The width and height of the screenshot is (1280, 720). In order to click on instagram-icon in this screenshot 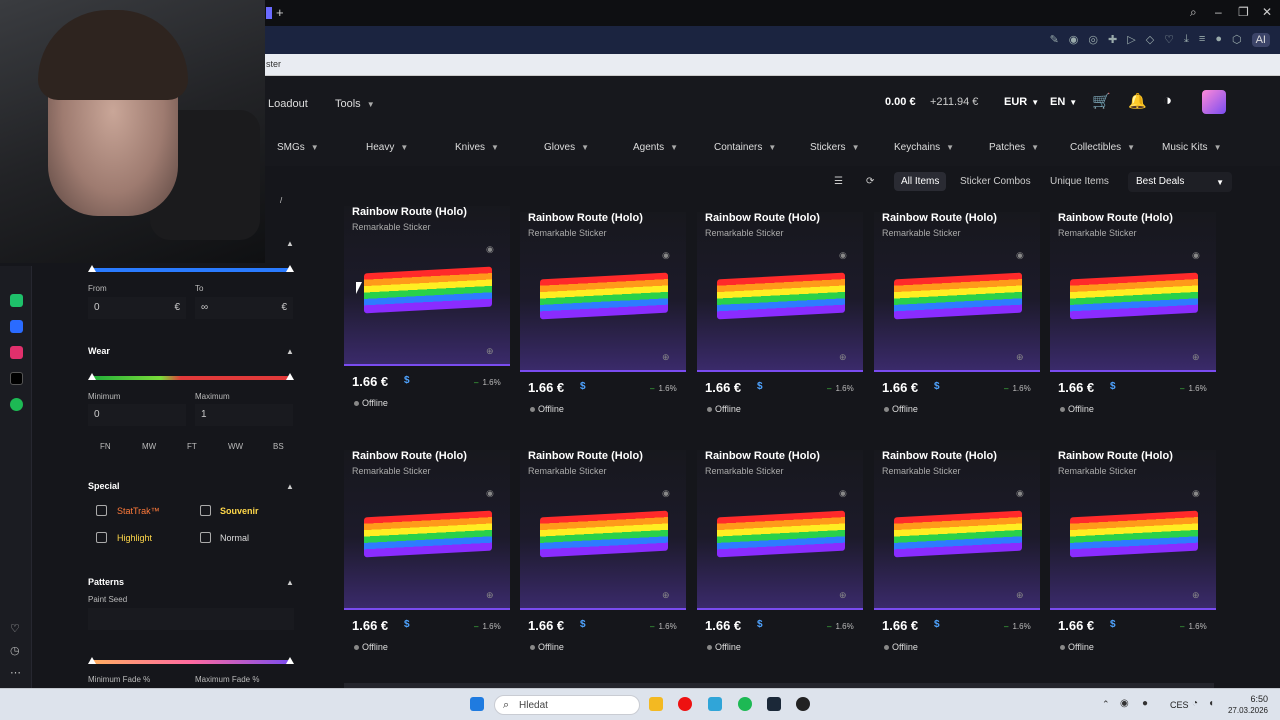, I will do `click(16, 352)`.